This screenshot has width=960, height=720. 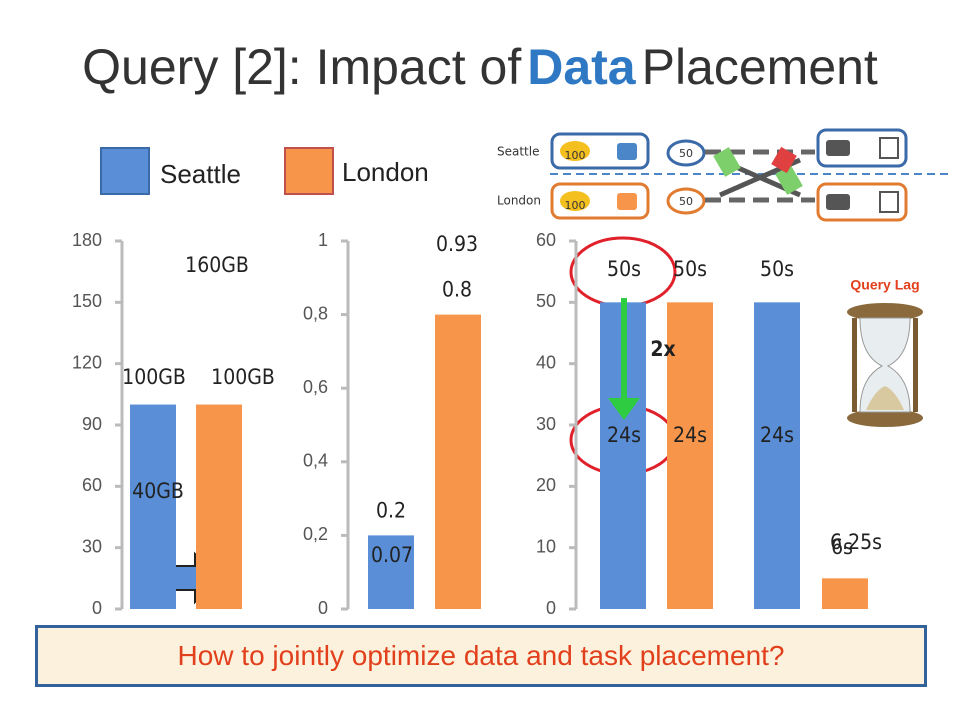 What do you see at coordinates (624, 409) in the screenshot?
I see `arrow-head` at bounding box center [624, 409].